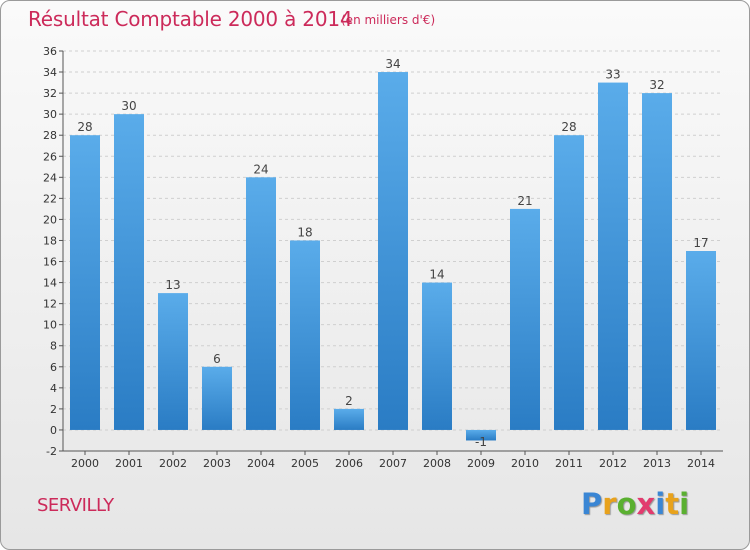 This screenshot has height=550, width=750. I want to click on logo-letter: x, so click(646, 504).